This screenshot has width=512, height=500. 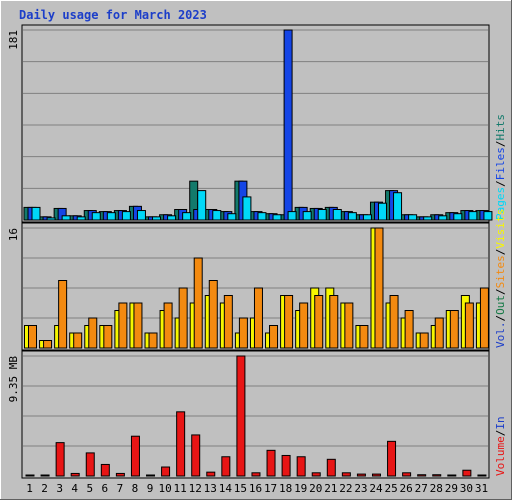 I want to click on requests-legend: Pages/Files/Hits, so click(x=500, y=167).